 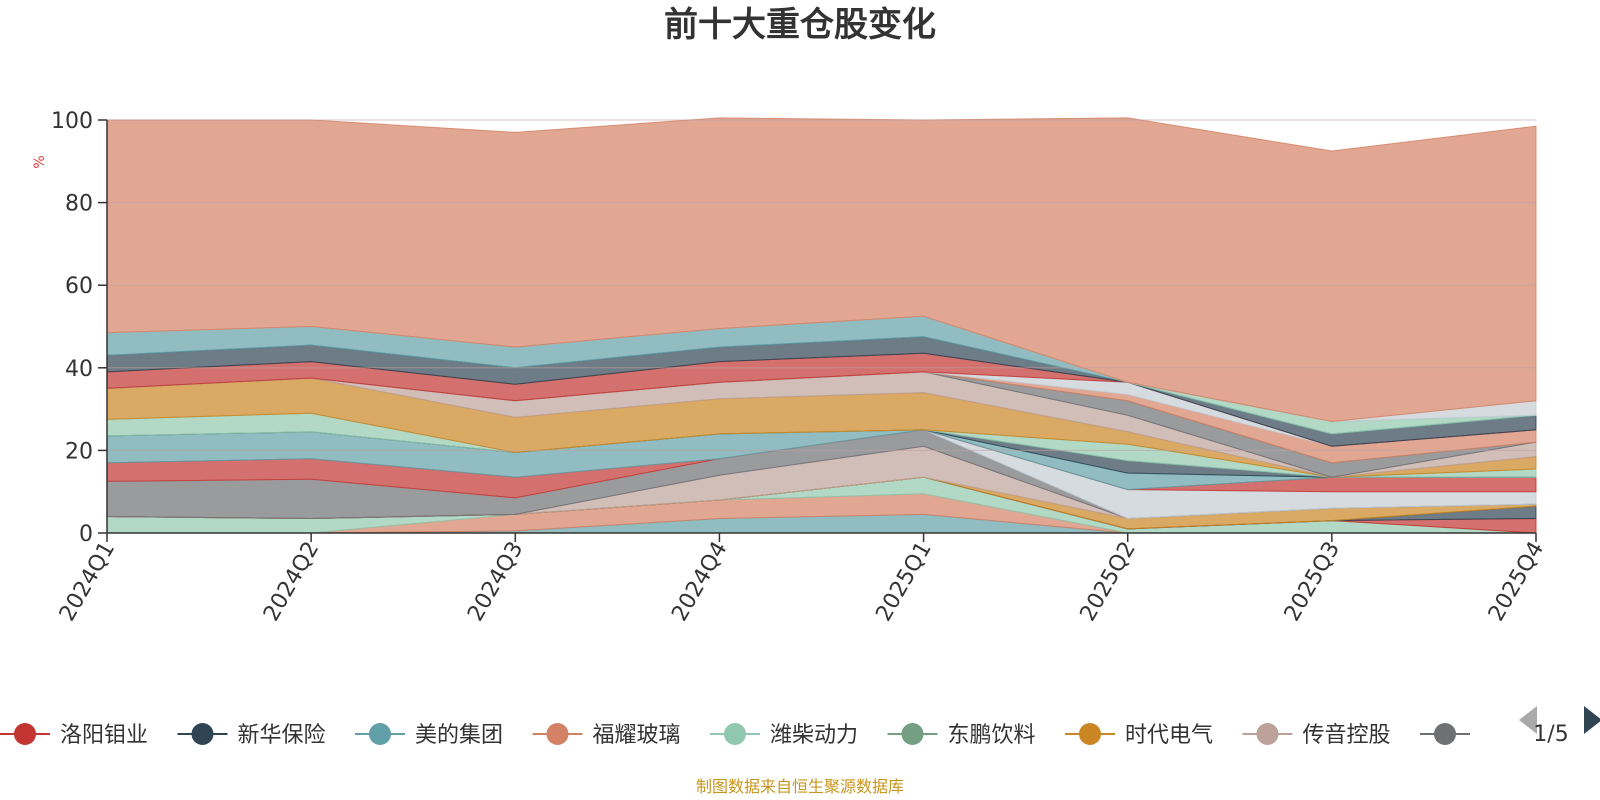 I want to click on legend-item: 传音控股, so click(x=1316, y=735).